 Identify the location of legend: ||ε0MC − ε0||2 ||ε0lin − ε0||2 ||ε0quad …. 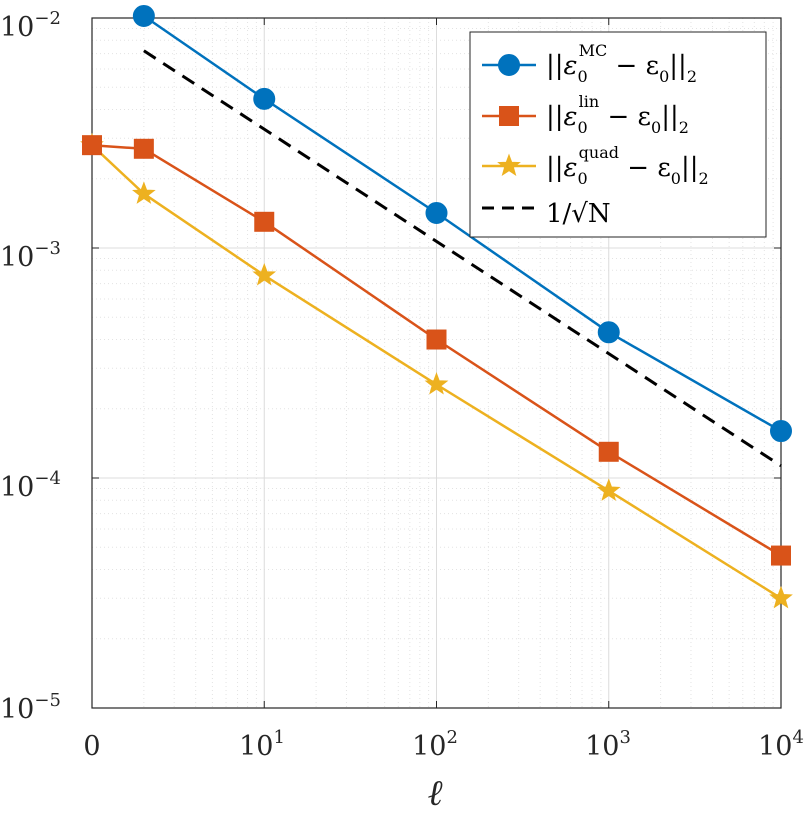
(618, 134).